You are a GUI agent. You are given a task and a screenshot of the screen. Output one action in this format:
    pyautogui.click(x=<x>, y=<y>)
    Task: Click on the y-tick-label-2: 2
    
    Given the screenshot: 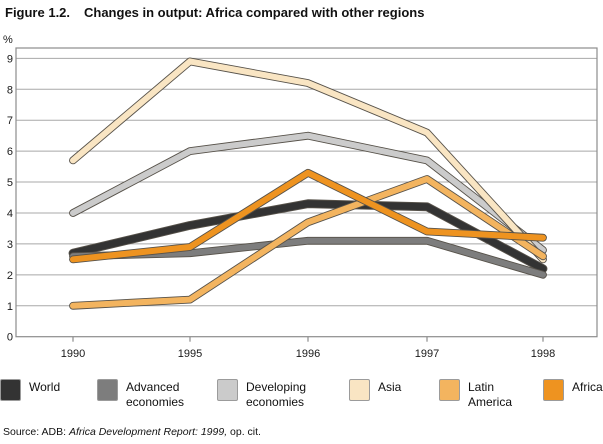 What is the action you would take?
    pyautogui.click(x=10, y=276)
    